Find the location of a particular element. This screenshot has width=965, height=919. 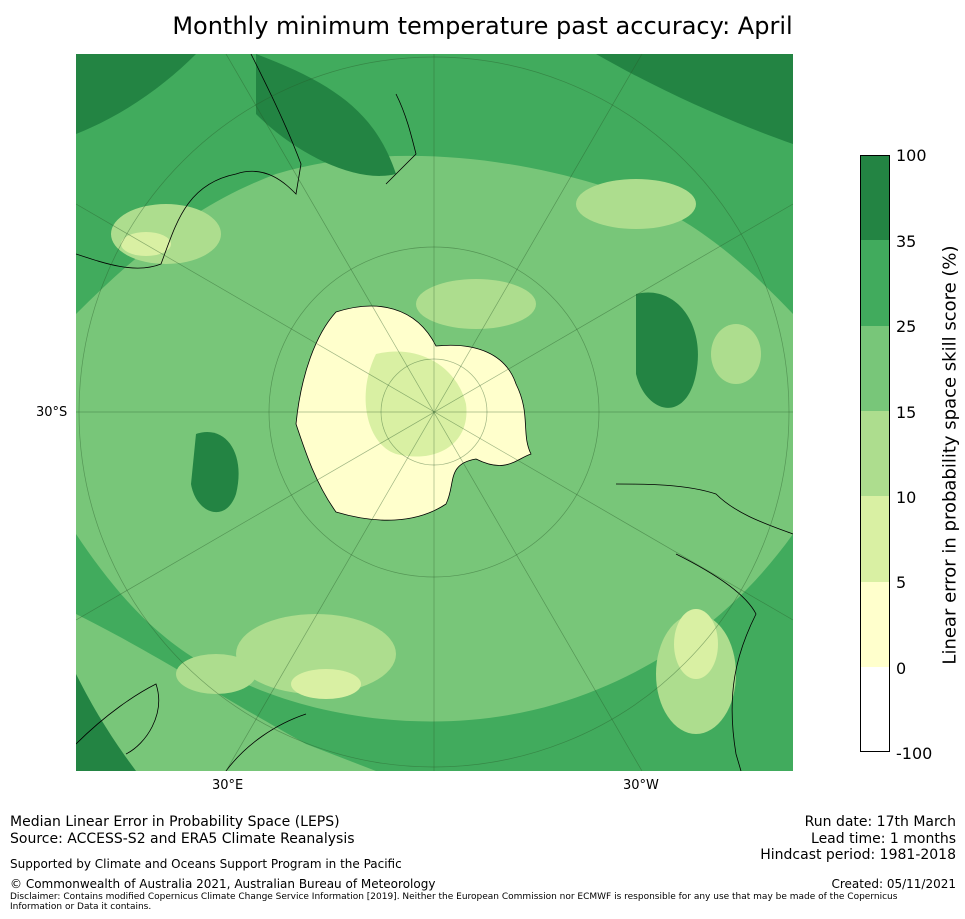

footer-lead-time: Lead time: 1 months is located at coordinates (883, 839).